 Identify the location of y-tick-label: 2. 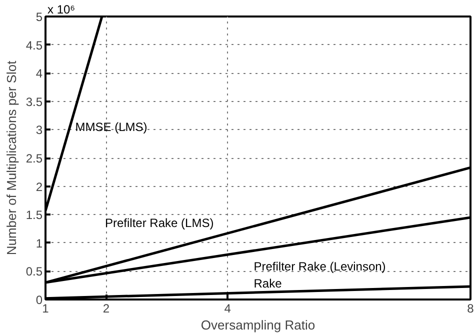
(39, 187).